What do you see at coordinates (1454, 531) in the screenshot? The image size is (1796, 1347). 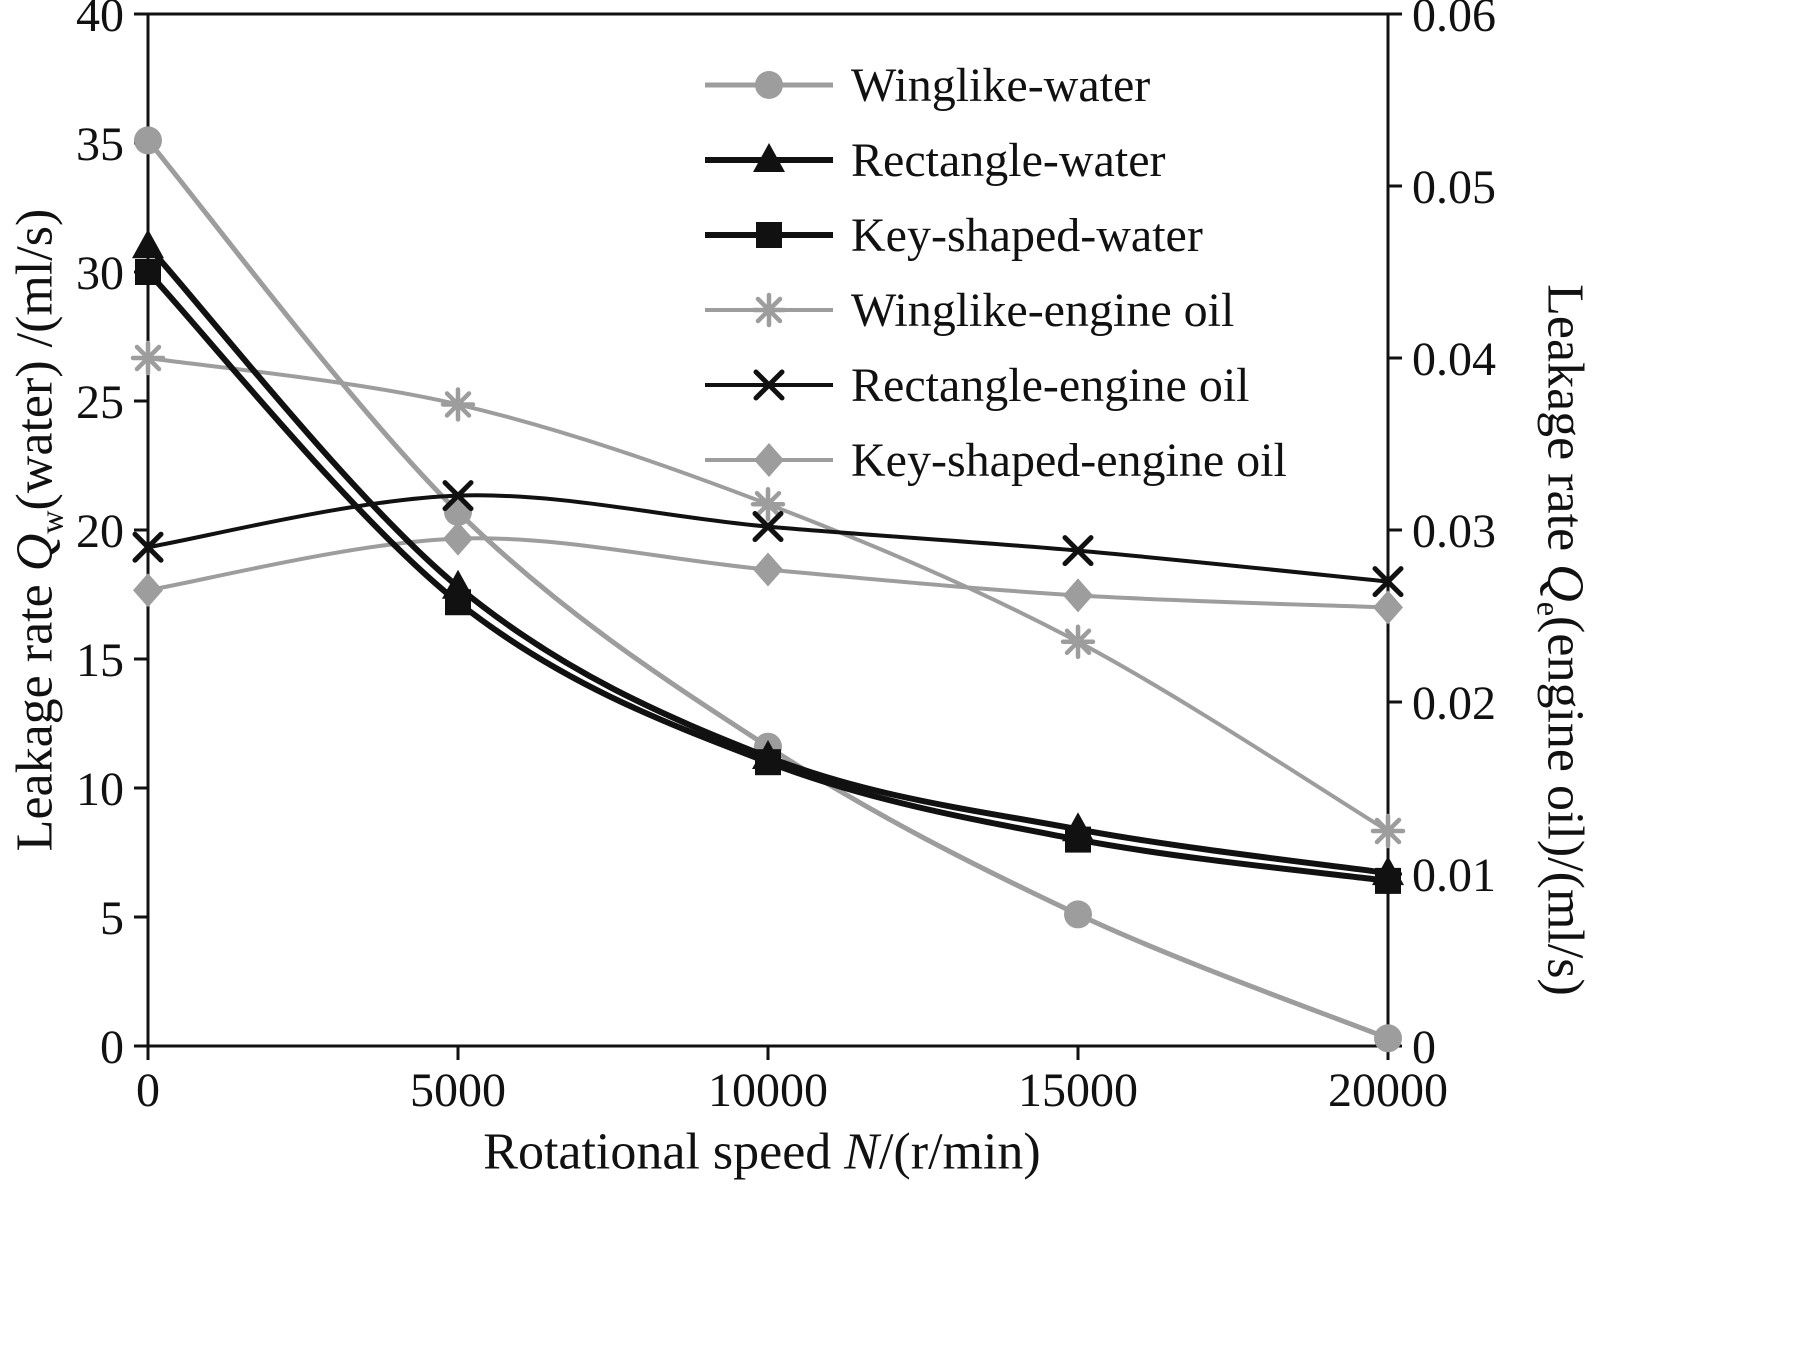 I see `y-right-tick-label: 0.03` at bounding box center [1454, 531].